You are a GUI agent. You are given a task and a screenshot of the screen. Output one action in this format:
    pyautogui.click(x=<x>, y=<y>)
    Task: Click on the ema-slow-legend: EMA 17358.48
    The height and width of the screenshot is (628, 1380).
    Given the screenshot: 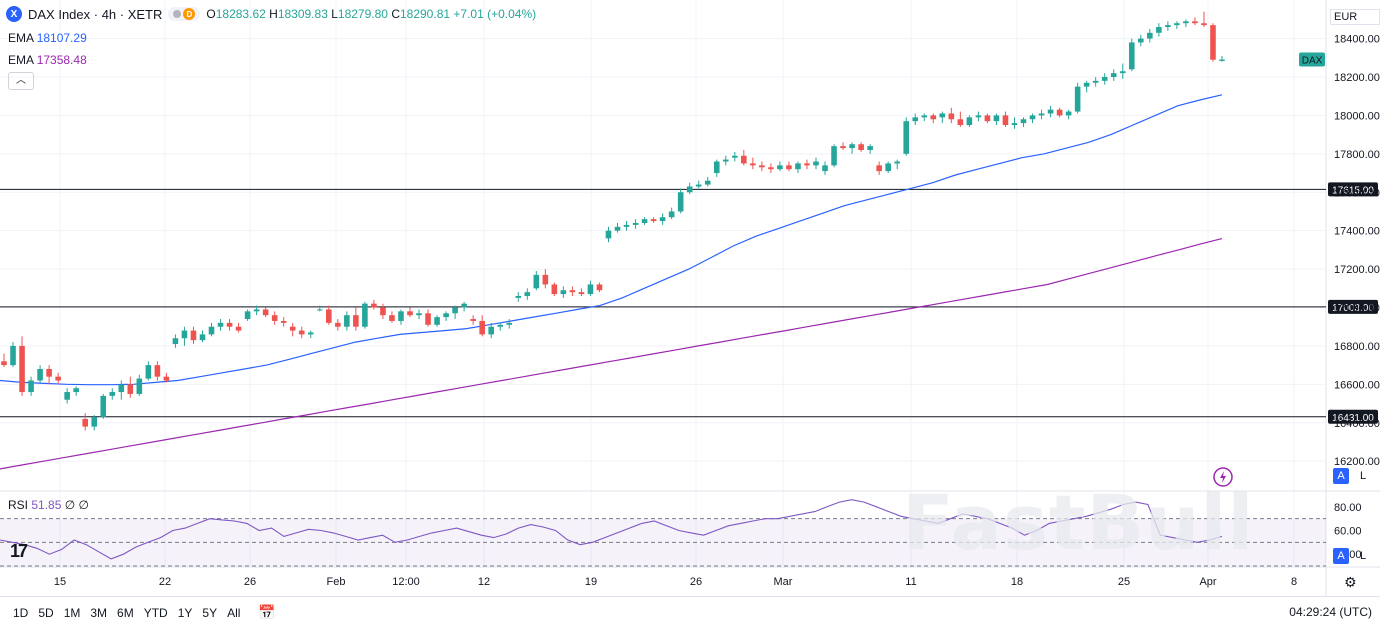 What is the action you would take?
    pyautogui.click(x=47, y=60)
    